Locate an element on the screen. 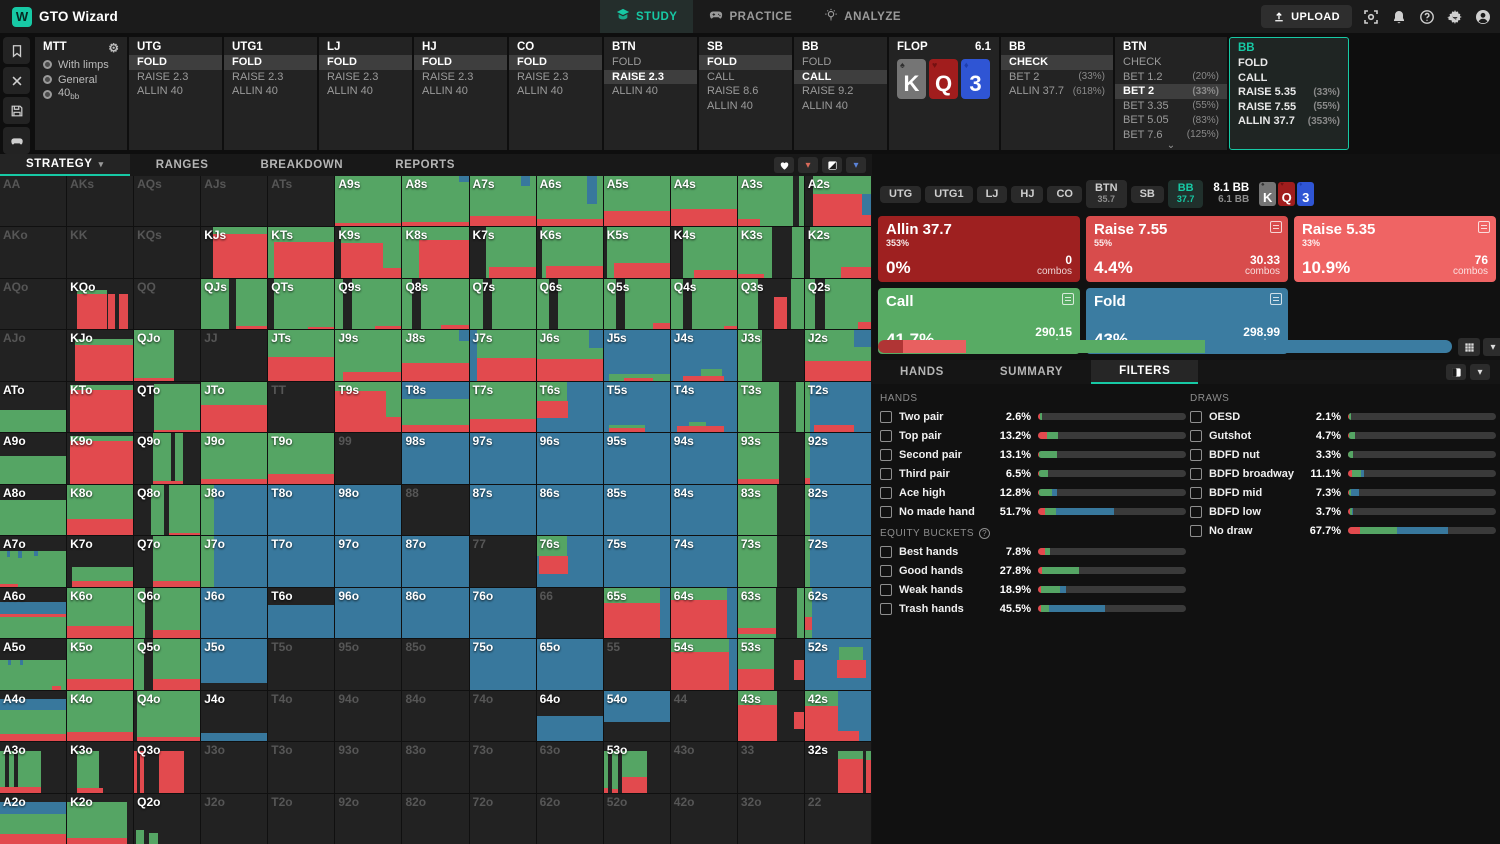 This screenshot has width=1500, height=844. grid-view-icon is located at coordinates (1469, 347).